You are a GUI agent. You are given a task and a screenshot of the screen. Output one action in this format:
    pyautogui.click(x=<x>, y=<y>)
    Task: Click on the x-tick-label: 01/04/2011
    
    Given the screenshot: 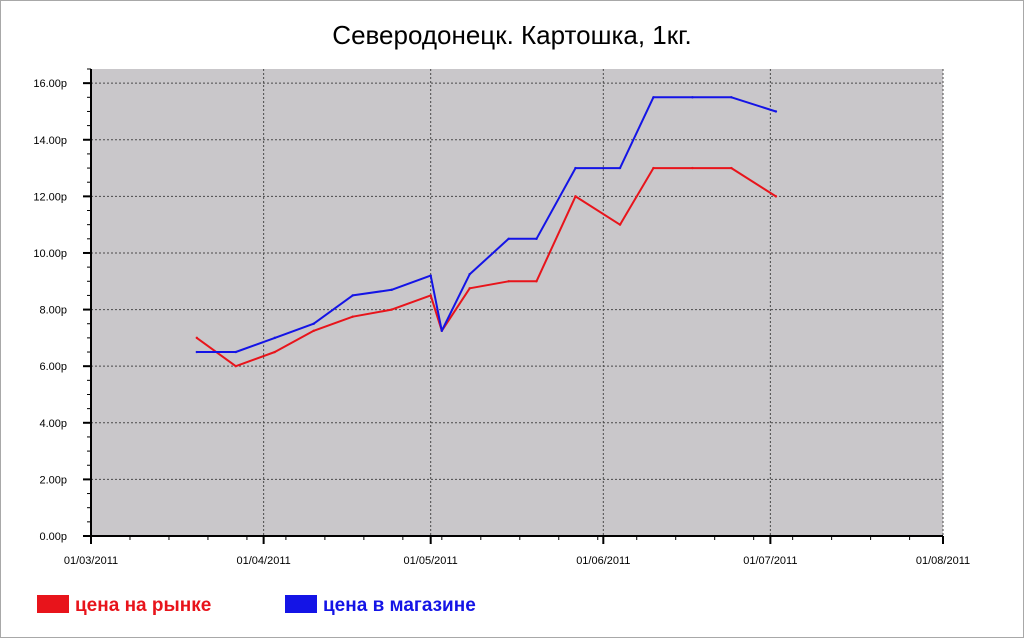 What is the action you would take?
    pyautogui.click(x=264, y=561)
    